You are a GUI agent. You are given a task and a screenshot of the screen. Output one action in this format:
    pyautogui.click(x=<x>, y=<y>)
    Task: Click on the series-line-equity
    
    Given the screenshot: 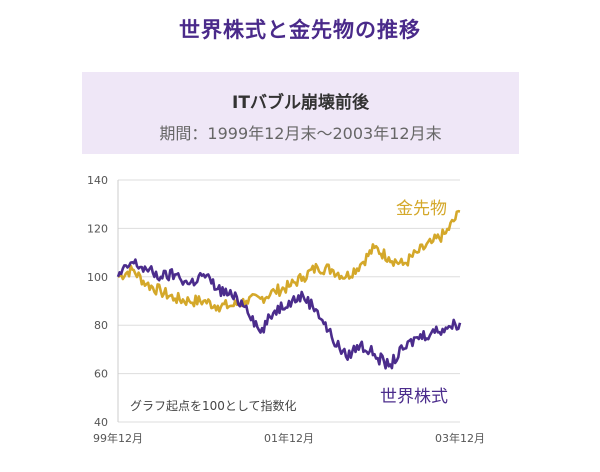 What is the action you would take?
    pyautogui.click(x=289, y=314)
    